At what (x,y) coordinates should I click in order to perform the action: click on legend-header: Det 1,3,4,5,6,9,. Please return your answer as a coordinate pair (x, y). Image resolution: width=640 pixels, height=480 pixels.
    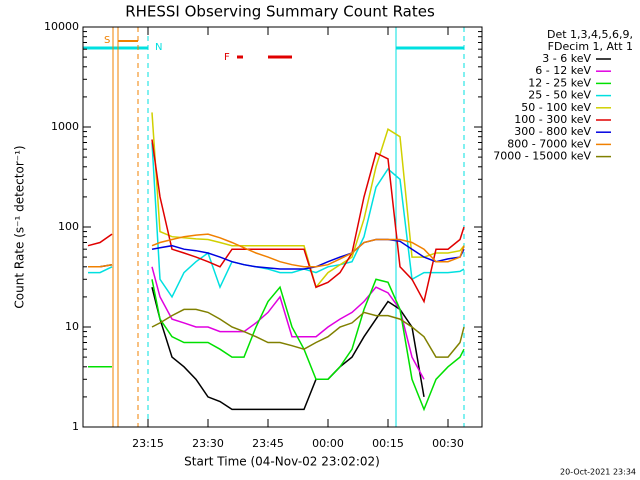
    Looking at the image, I should click on (590, 34).